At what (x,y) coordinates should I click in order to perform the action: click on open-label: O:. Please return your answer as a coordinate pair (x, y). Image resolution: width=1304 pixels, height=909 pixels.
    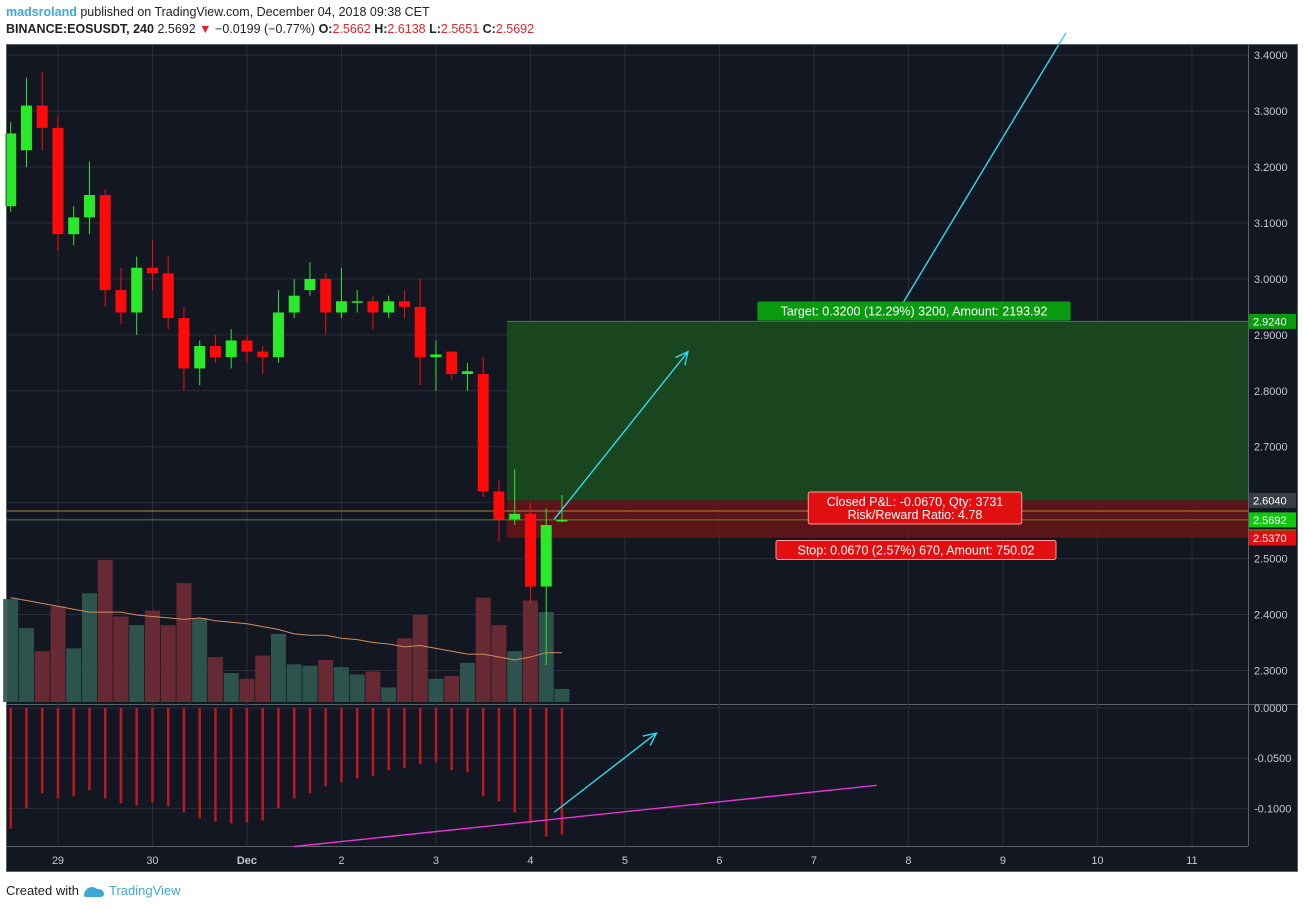
    Looking at the image, I should click on (325, 29).